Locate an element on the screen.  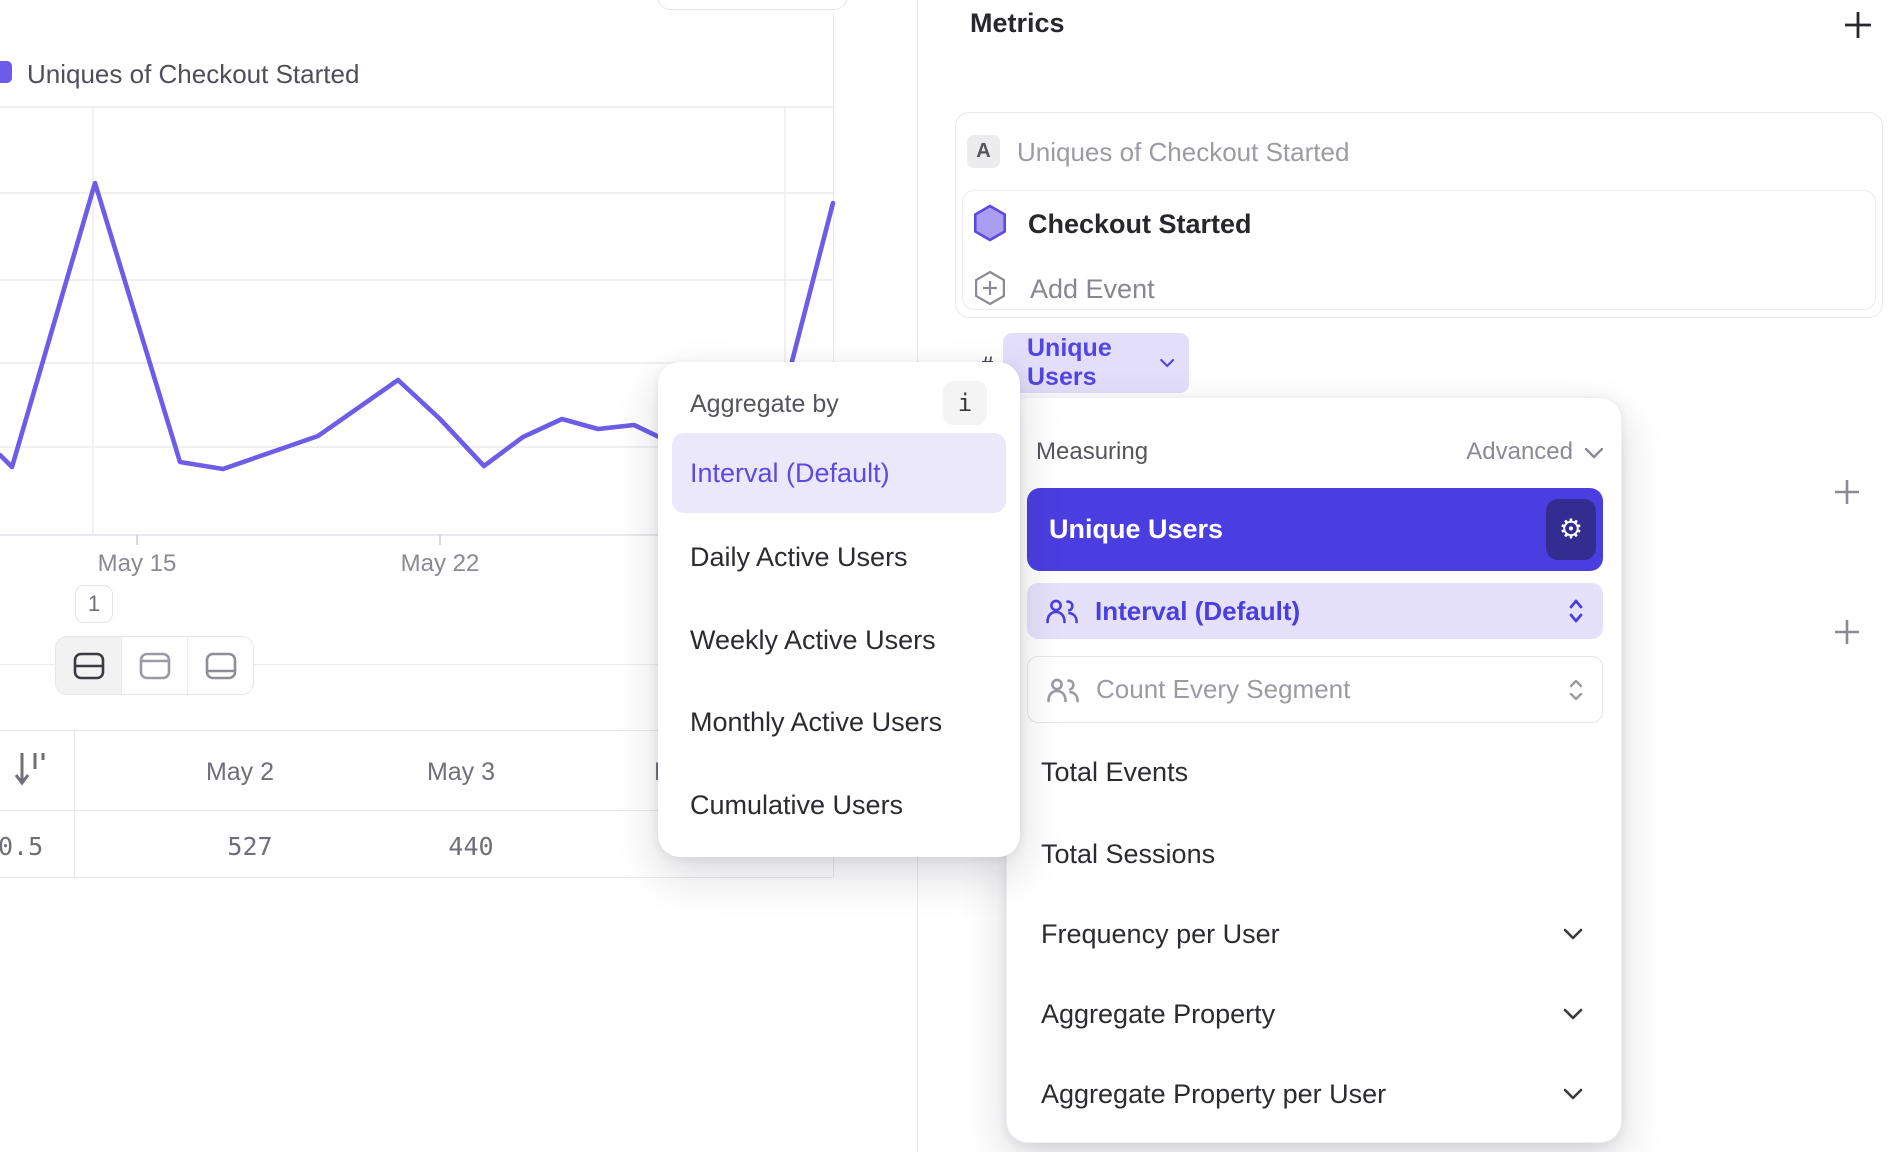
layout-split-horizontal-button is located at coordinates (89, 665).